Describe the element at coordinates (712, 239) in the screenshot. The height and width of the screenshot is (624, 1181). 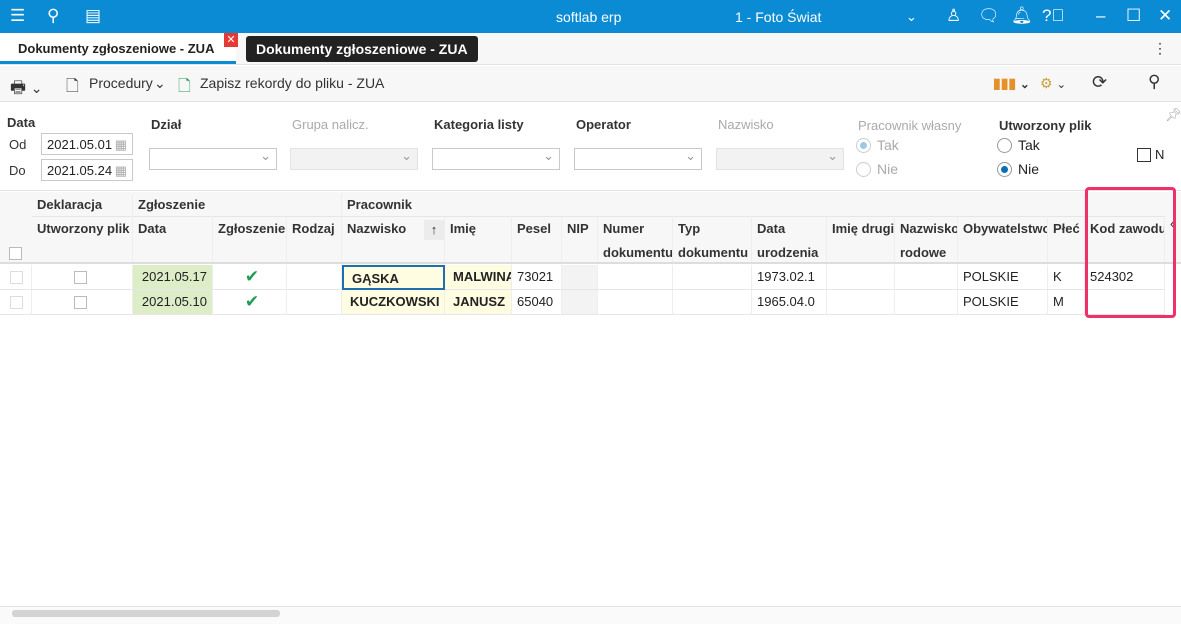
I see `column-header: Typ dokumentu` at that location.